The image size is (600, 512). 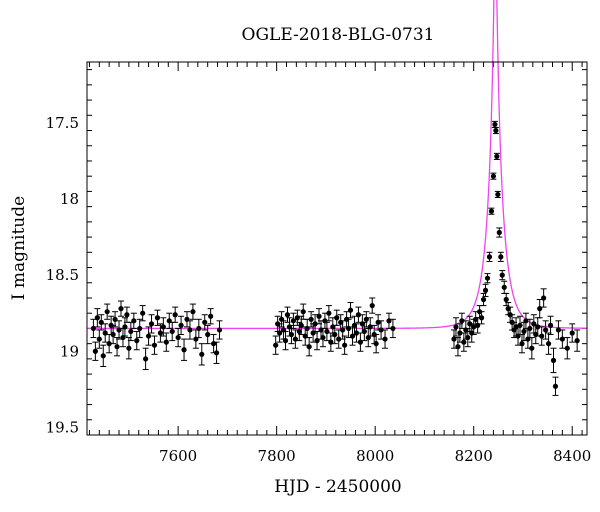 I want to click on y-tick-label: 19.5, so click(x=62, y=427).